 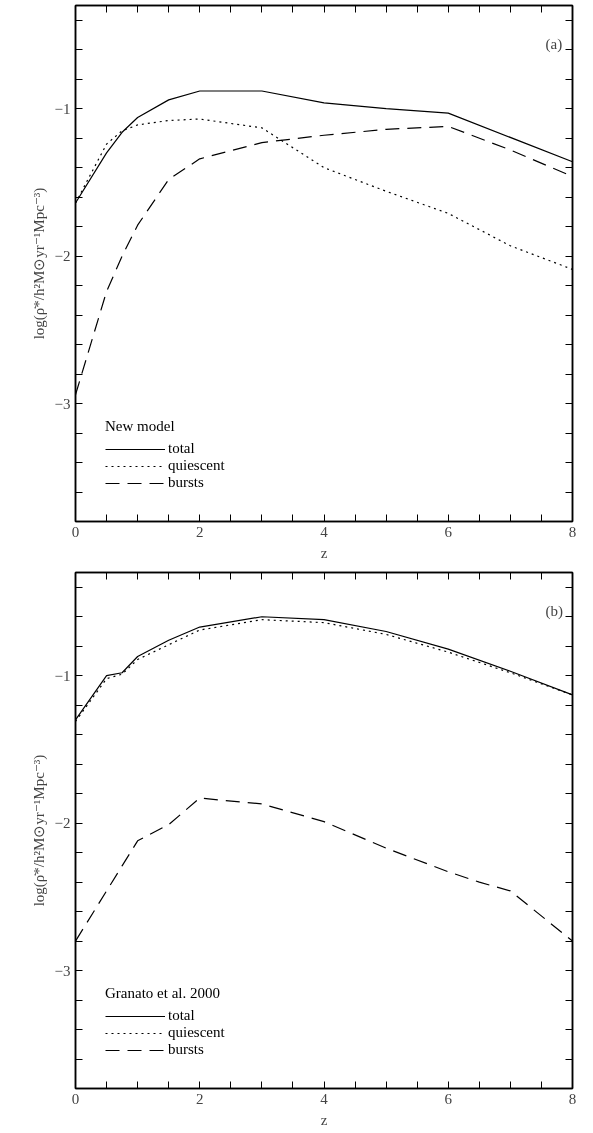 I want to click on annotation: (b), so click(x=554, y=611).